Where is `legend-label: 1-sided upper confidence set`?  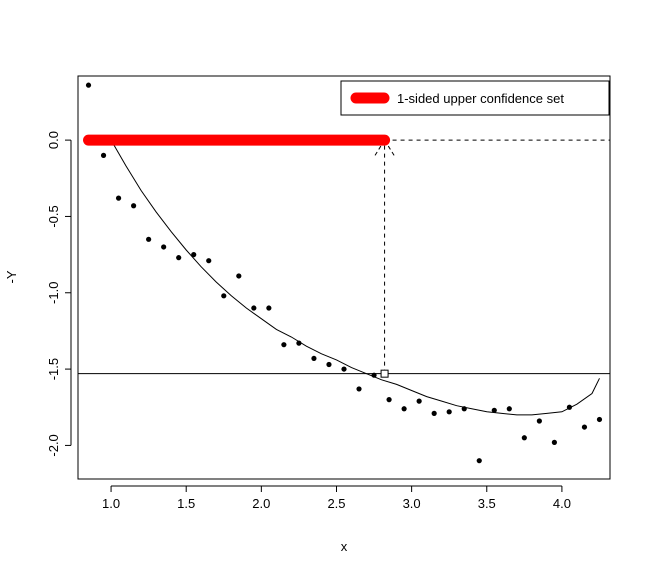
legend-label: 1-sided upper confidence set is located at coordinates (480, 98).